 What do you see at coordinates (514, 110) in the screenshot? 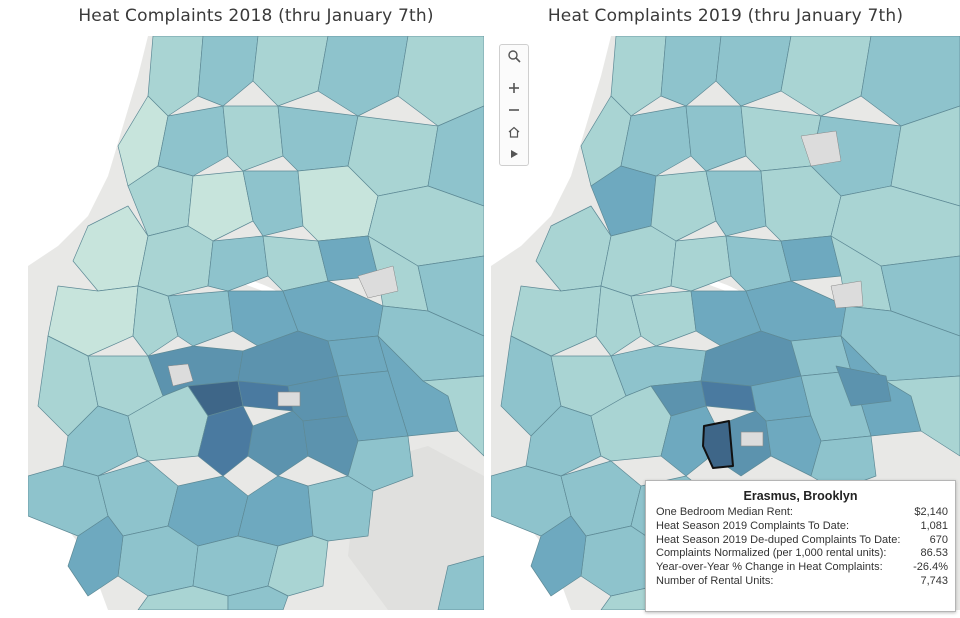
I see `zoom-out-icon` at bounding box center [514, 110].